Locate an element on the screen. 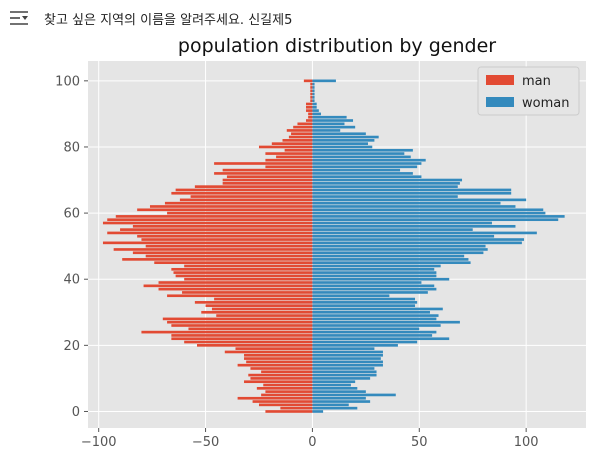 This screenshot has width=611, height=468. chart-title: population distribution by gender is located at coordinates (337, 46).